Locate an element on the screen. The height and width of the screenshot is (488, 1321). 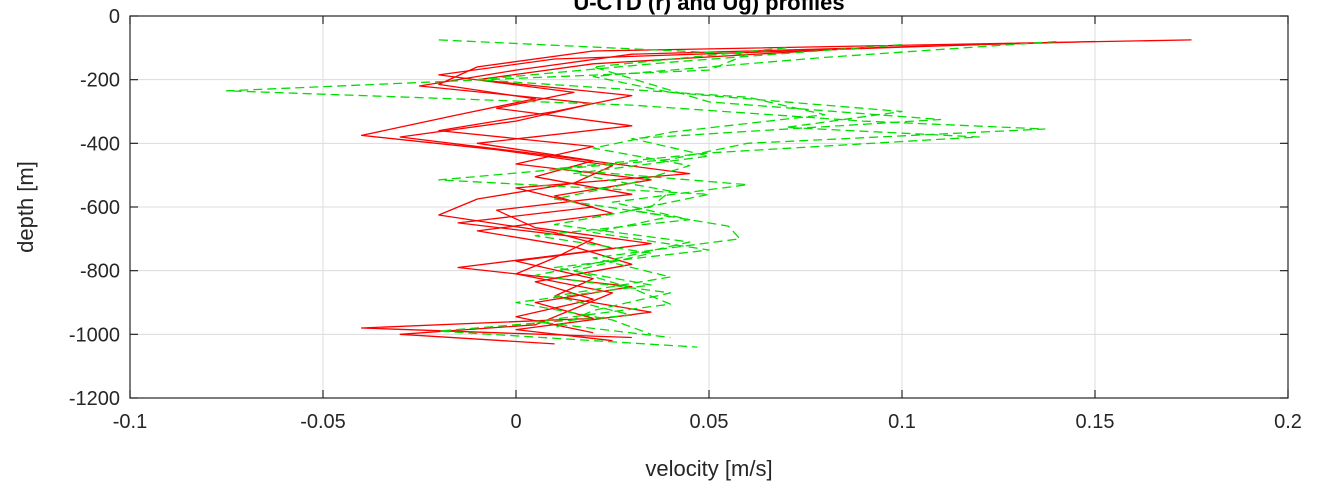
y-tick-label: -200 is located at coordinates (100, 81).